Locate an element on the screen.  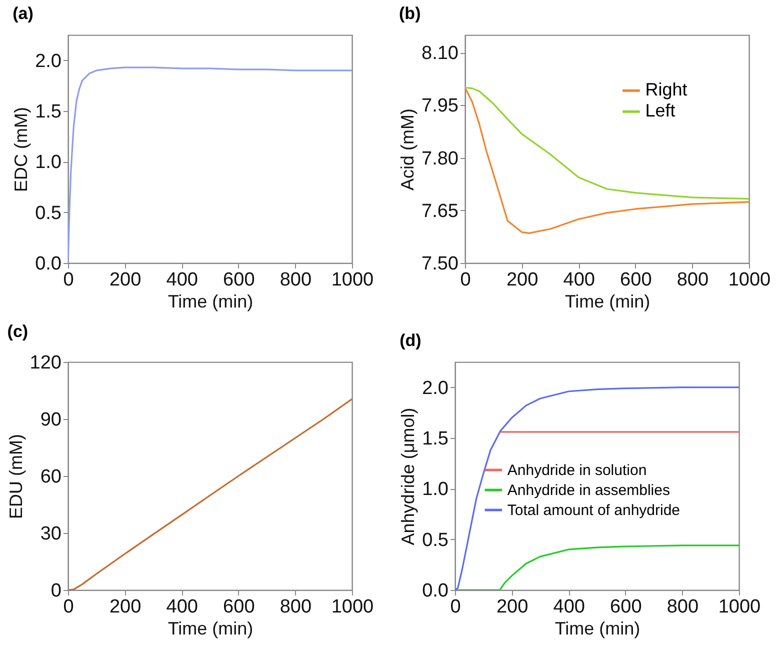
y-tick-label: 60 is located at coordinates (51, 477).